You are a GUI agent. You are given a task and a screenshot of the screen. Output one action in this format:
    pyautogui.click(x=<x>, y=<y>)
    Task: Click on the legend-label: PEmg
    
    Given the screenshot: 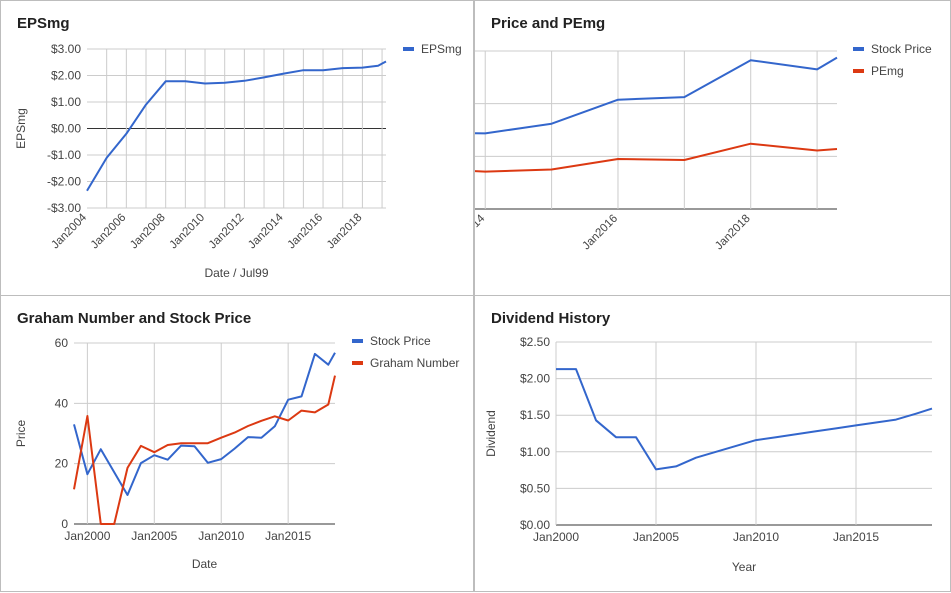 What is the action you would take?
    pyautogui.click(x=887, y=71)
    